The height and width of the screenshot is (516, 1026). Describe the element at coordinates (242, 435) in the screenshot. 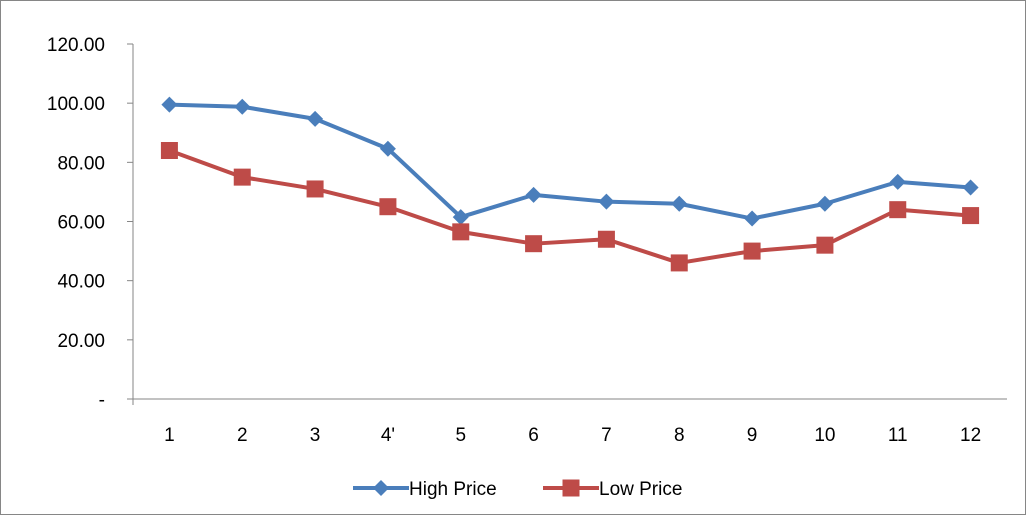

I see `x-tick-label: 2` at that location.